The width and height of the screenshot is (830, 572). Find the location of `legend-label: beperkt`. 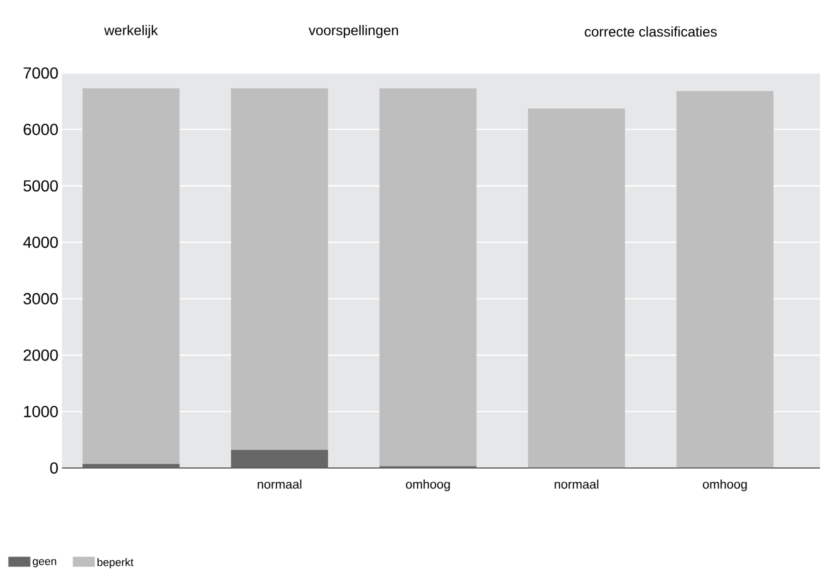

legend-label: beperkt is located at coordinates (116, 563).